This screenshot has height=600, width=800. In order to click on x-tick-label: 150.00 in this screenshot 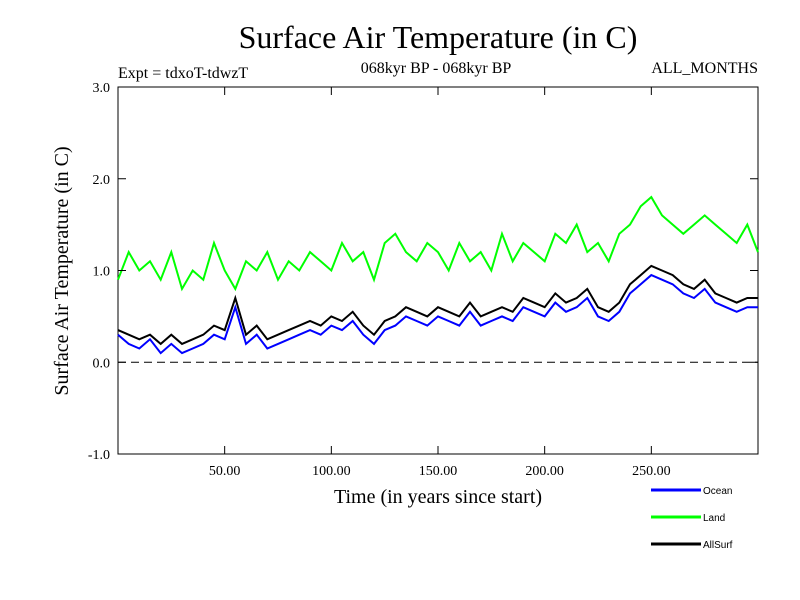, I will do `click(438, 471)`.